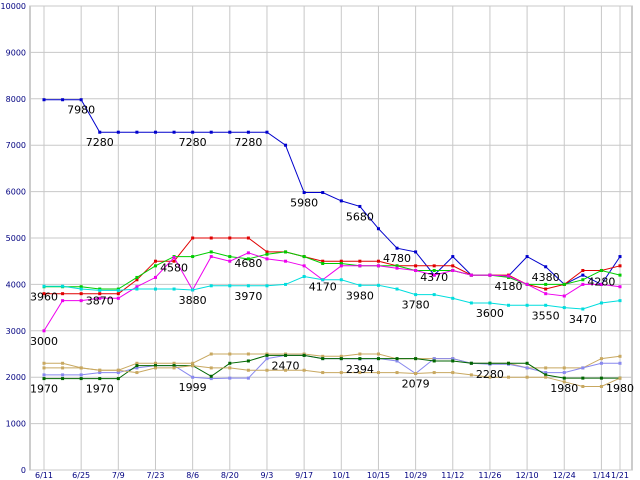  What do you see at coordinates (118, 475) in the screenshot?
I see `x-tick-label: 7/9` at bounding box center [118, 475].